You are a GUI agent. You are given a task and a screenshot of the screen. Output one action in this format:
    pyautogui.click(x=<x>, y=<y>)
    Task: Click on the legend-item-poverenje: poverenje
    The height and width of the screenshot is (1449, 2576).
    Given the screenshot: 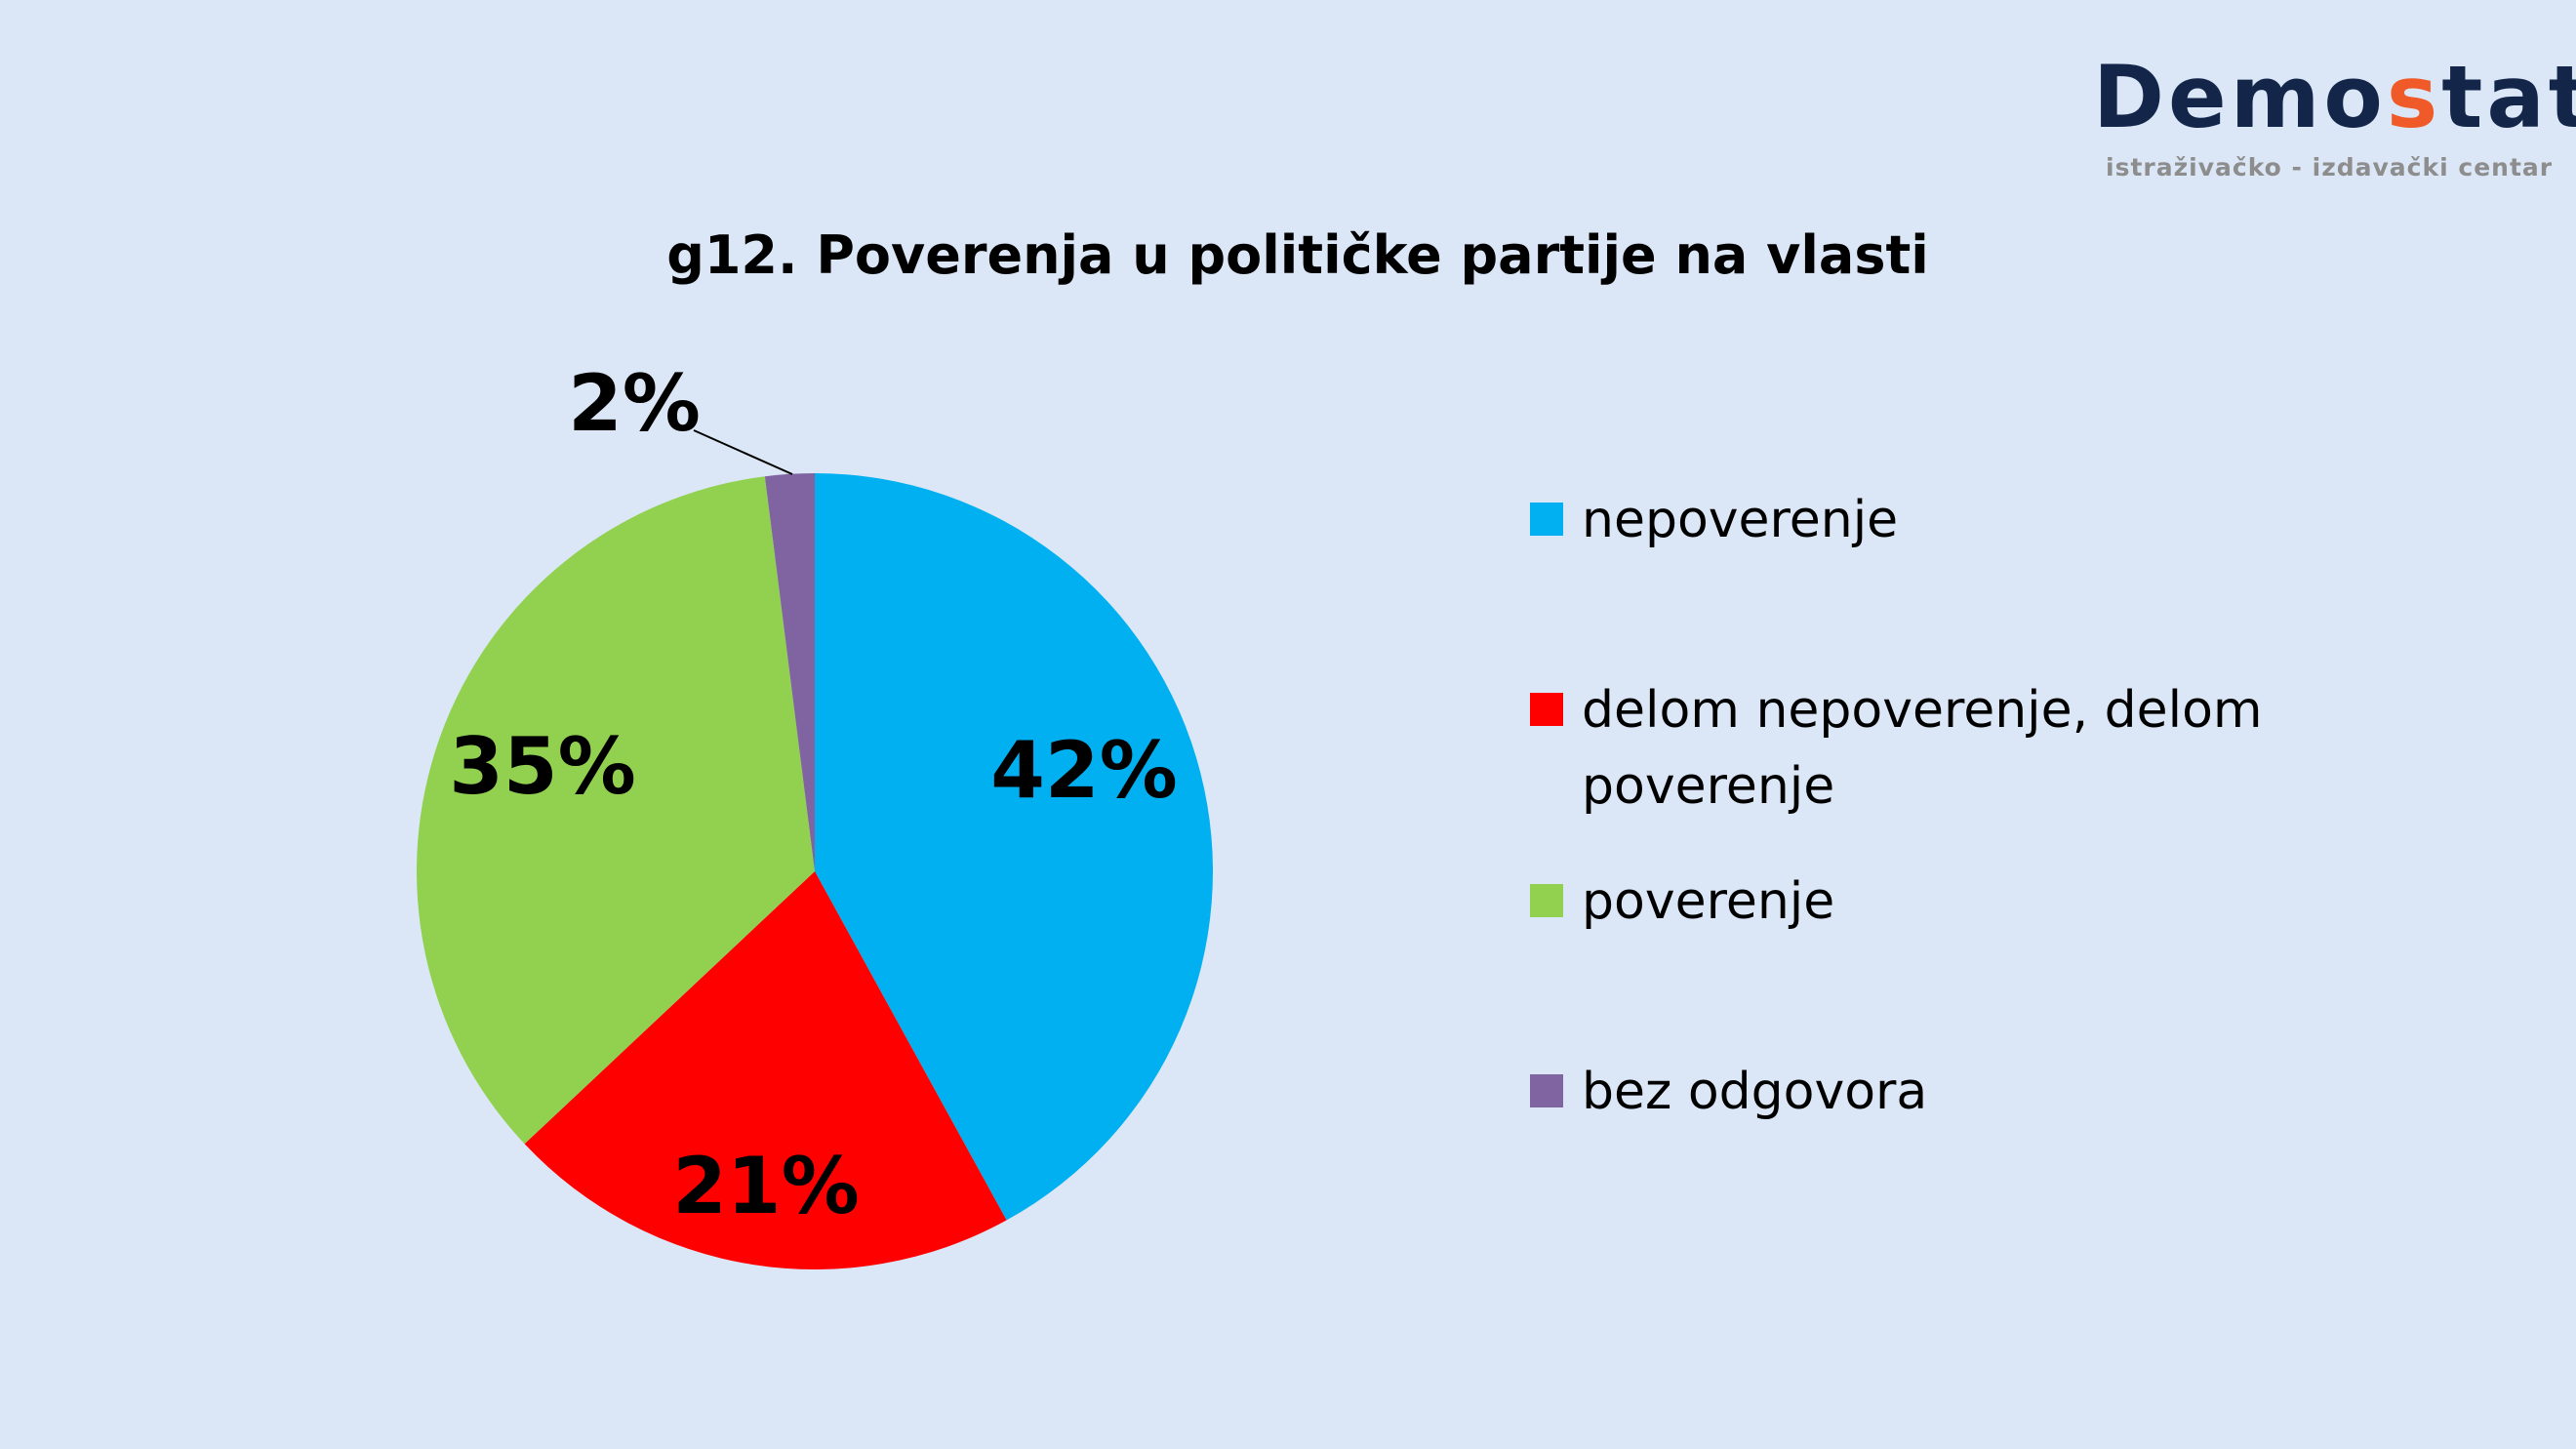 What is the action you would take?
    pyautogui.click(x=1682, y=901)
    